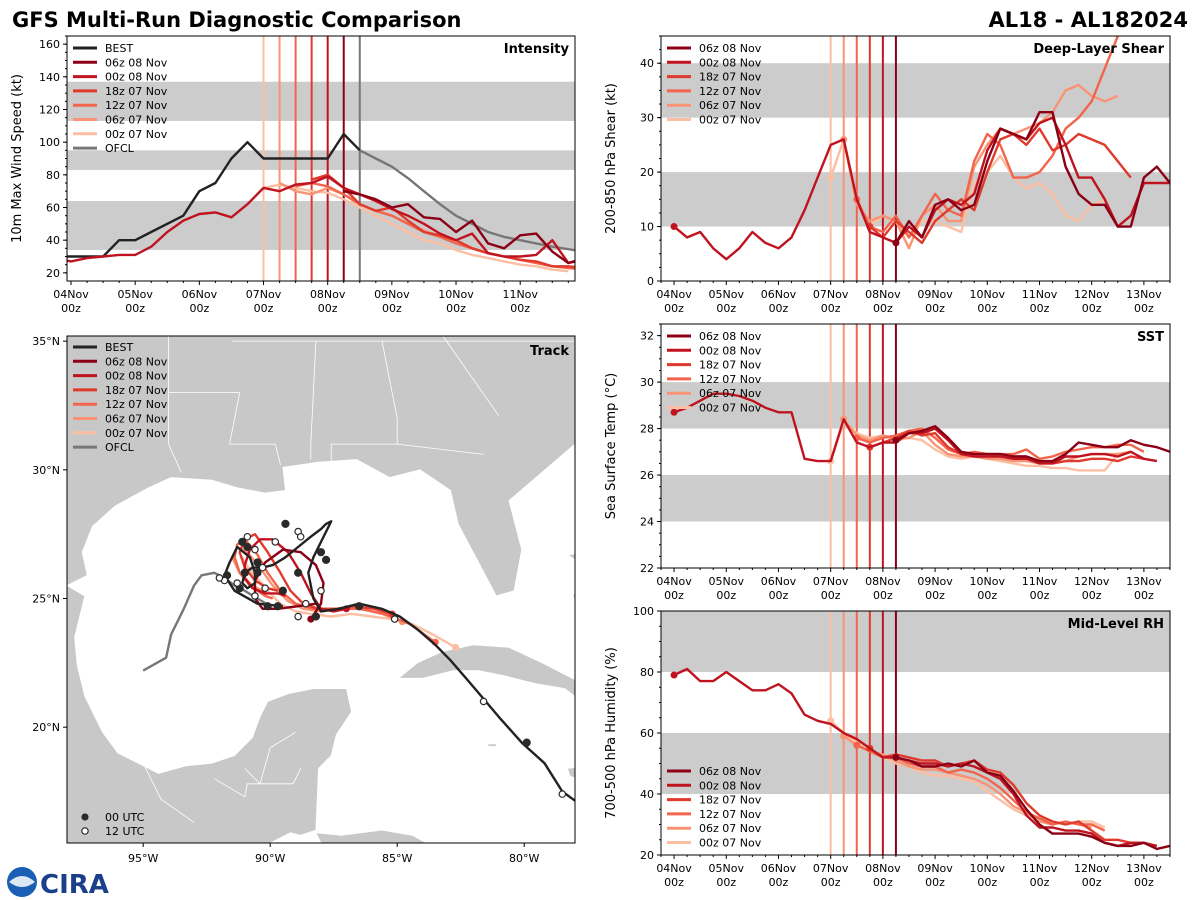  Describe the element at coordinates (1116, 624) in the screenshot. I see `rh-panel-title: Mid-Level RH` at that location.